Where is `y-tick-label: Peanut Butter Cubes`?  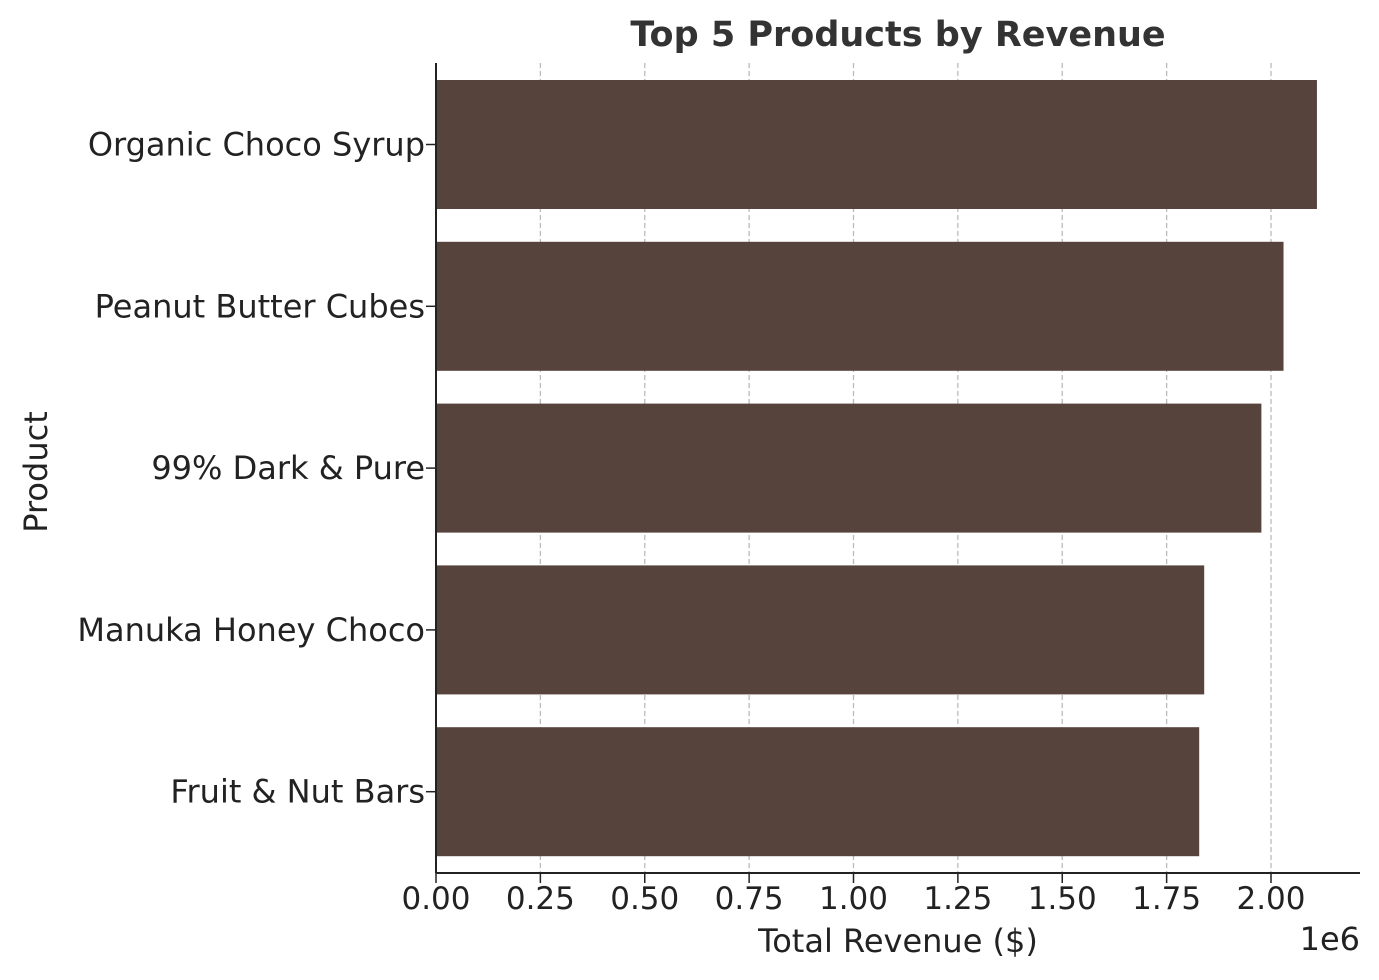 y-tick-label: Peanut Butter Cubes is located at coordinates (260, 306).